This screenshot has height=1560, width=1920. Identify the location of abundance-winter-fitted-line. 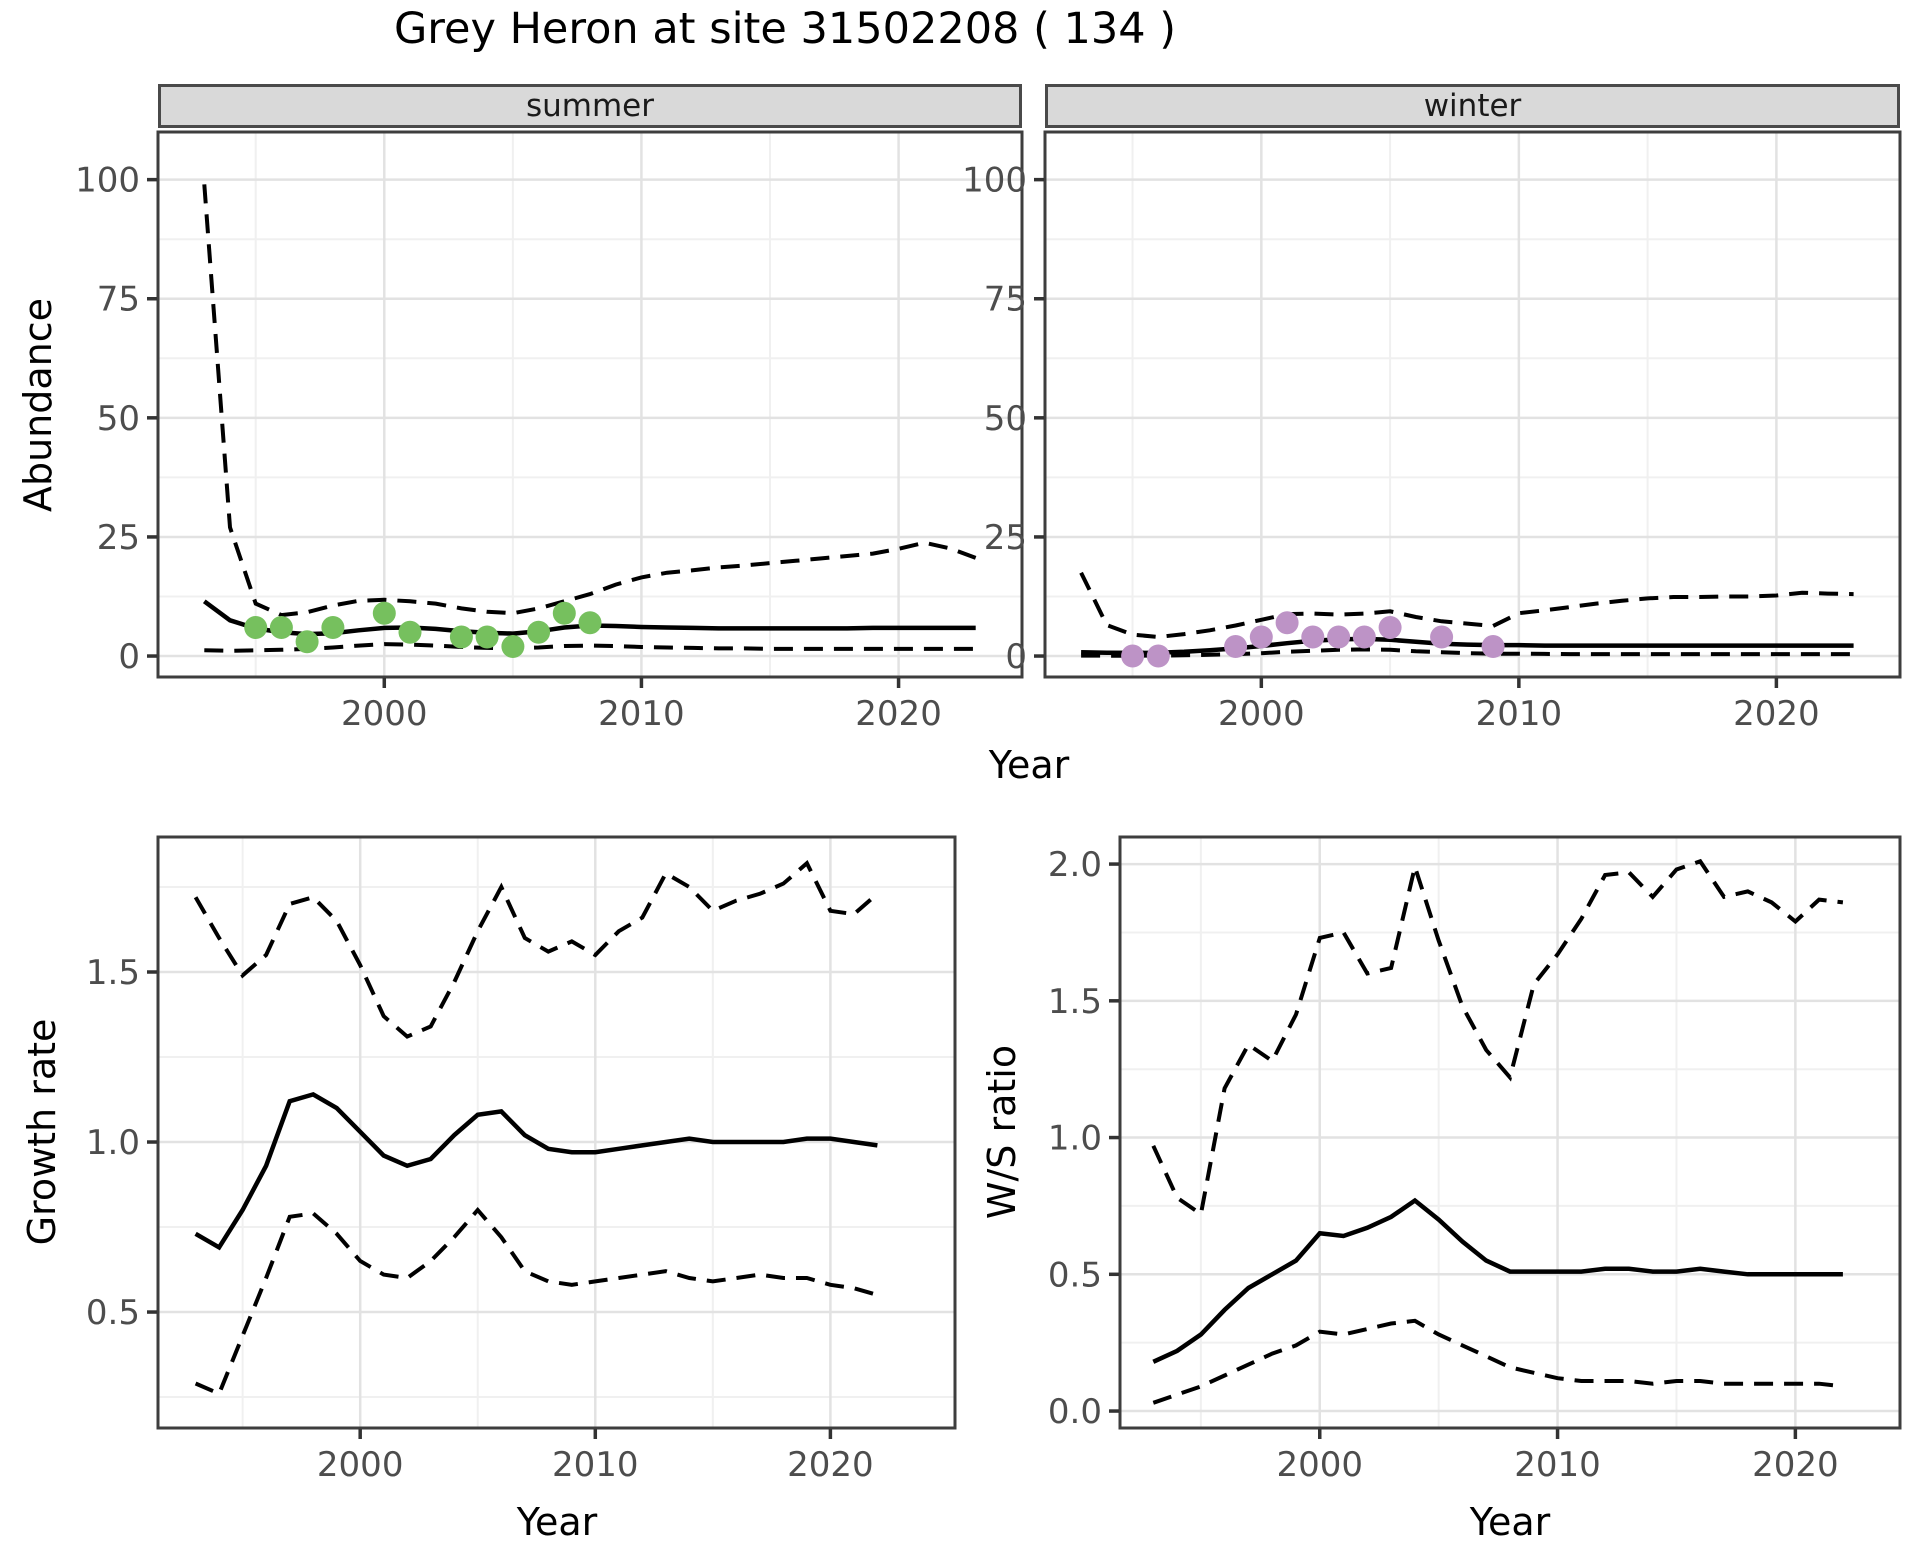
(1467, 646).